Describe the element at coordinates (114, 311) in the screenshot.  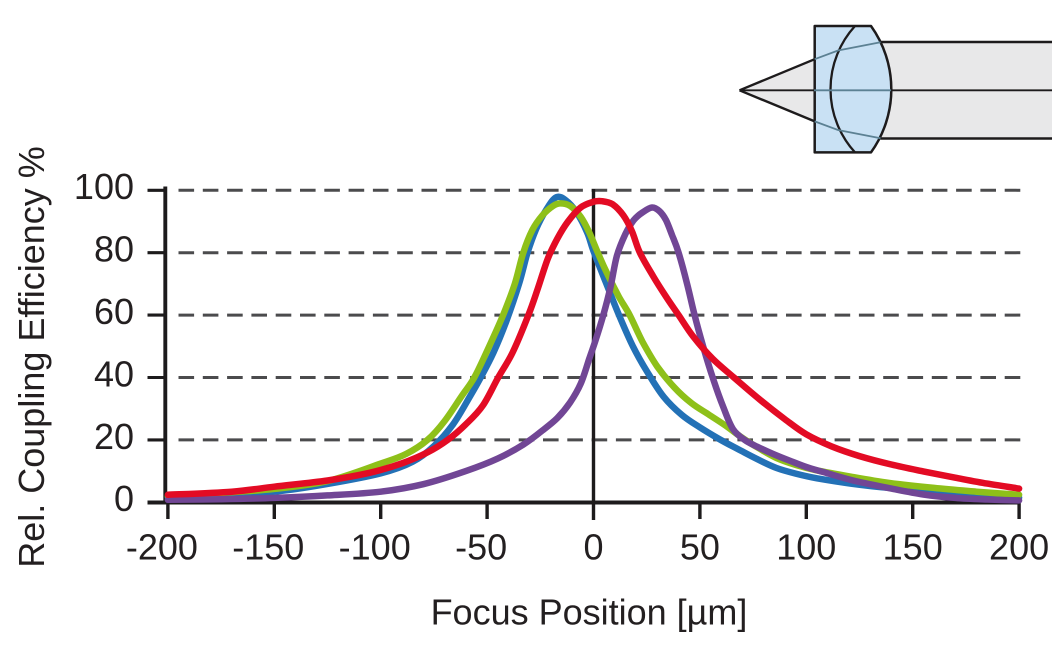
I see `svg-text: 60` at that location.